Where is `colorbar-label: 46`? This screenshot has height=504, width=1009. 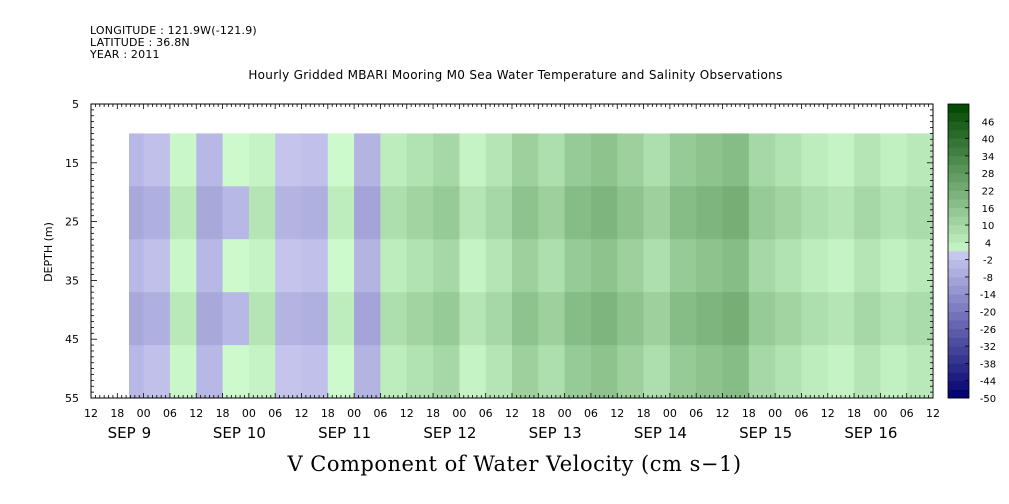 colorbar-label: 46 is located at coordinates (988, 122).